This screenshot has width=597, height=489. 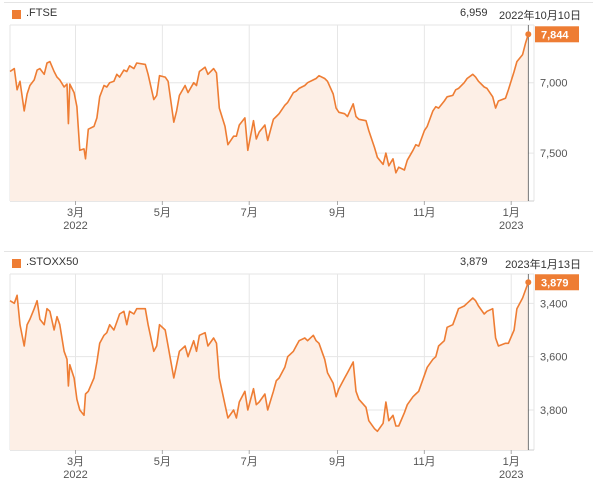 What do you see at coordinates (52, 262) in the screenshot?
I see `stoxx-symbol: .STOXX50` at bounding box center [52, 262].